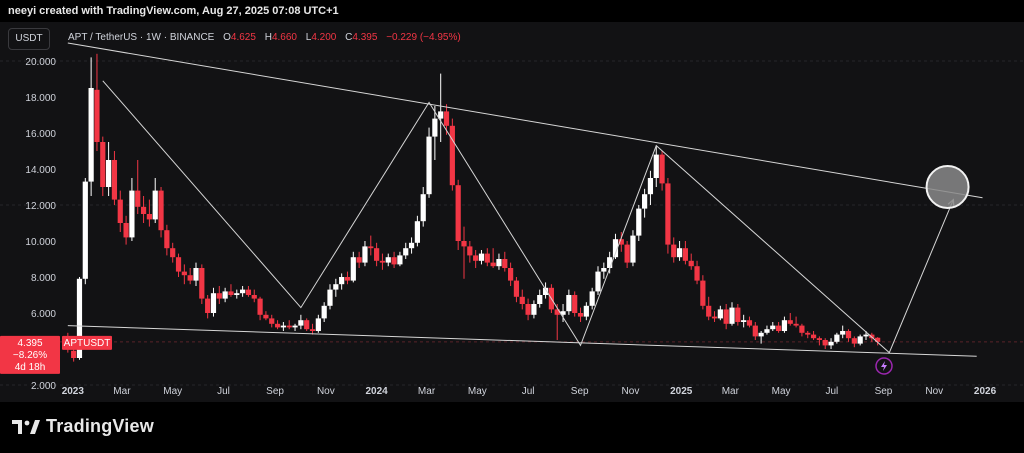 This screenshot has width=1024, height=453. What do you see at coordinates (29, 39) in the screenshot?
I see `currency-button: USDT` at bounding box center [29, 39].